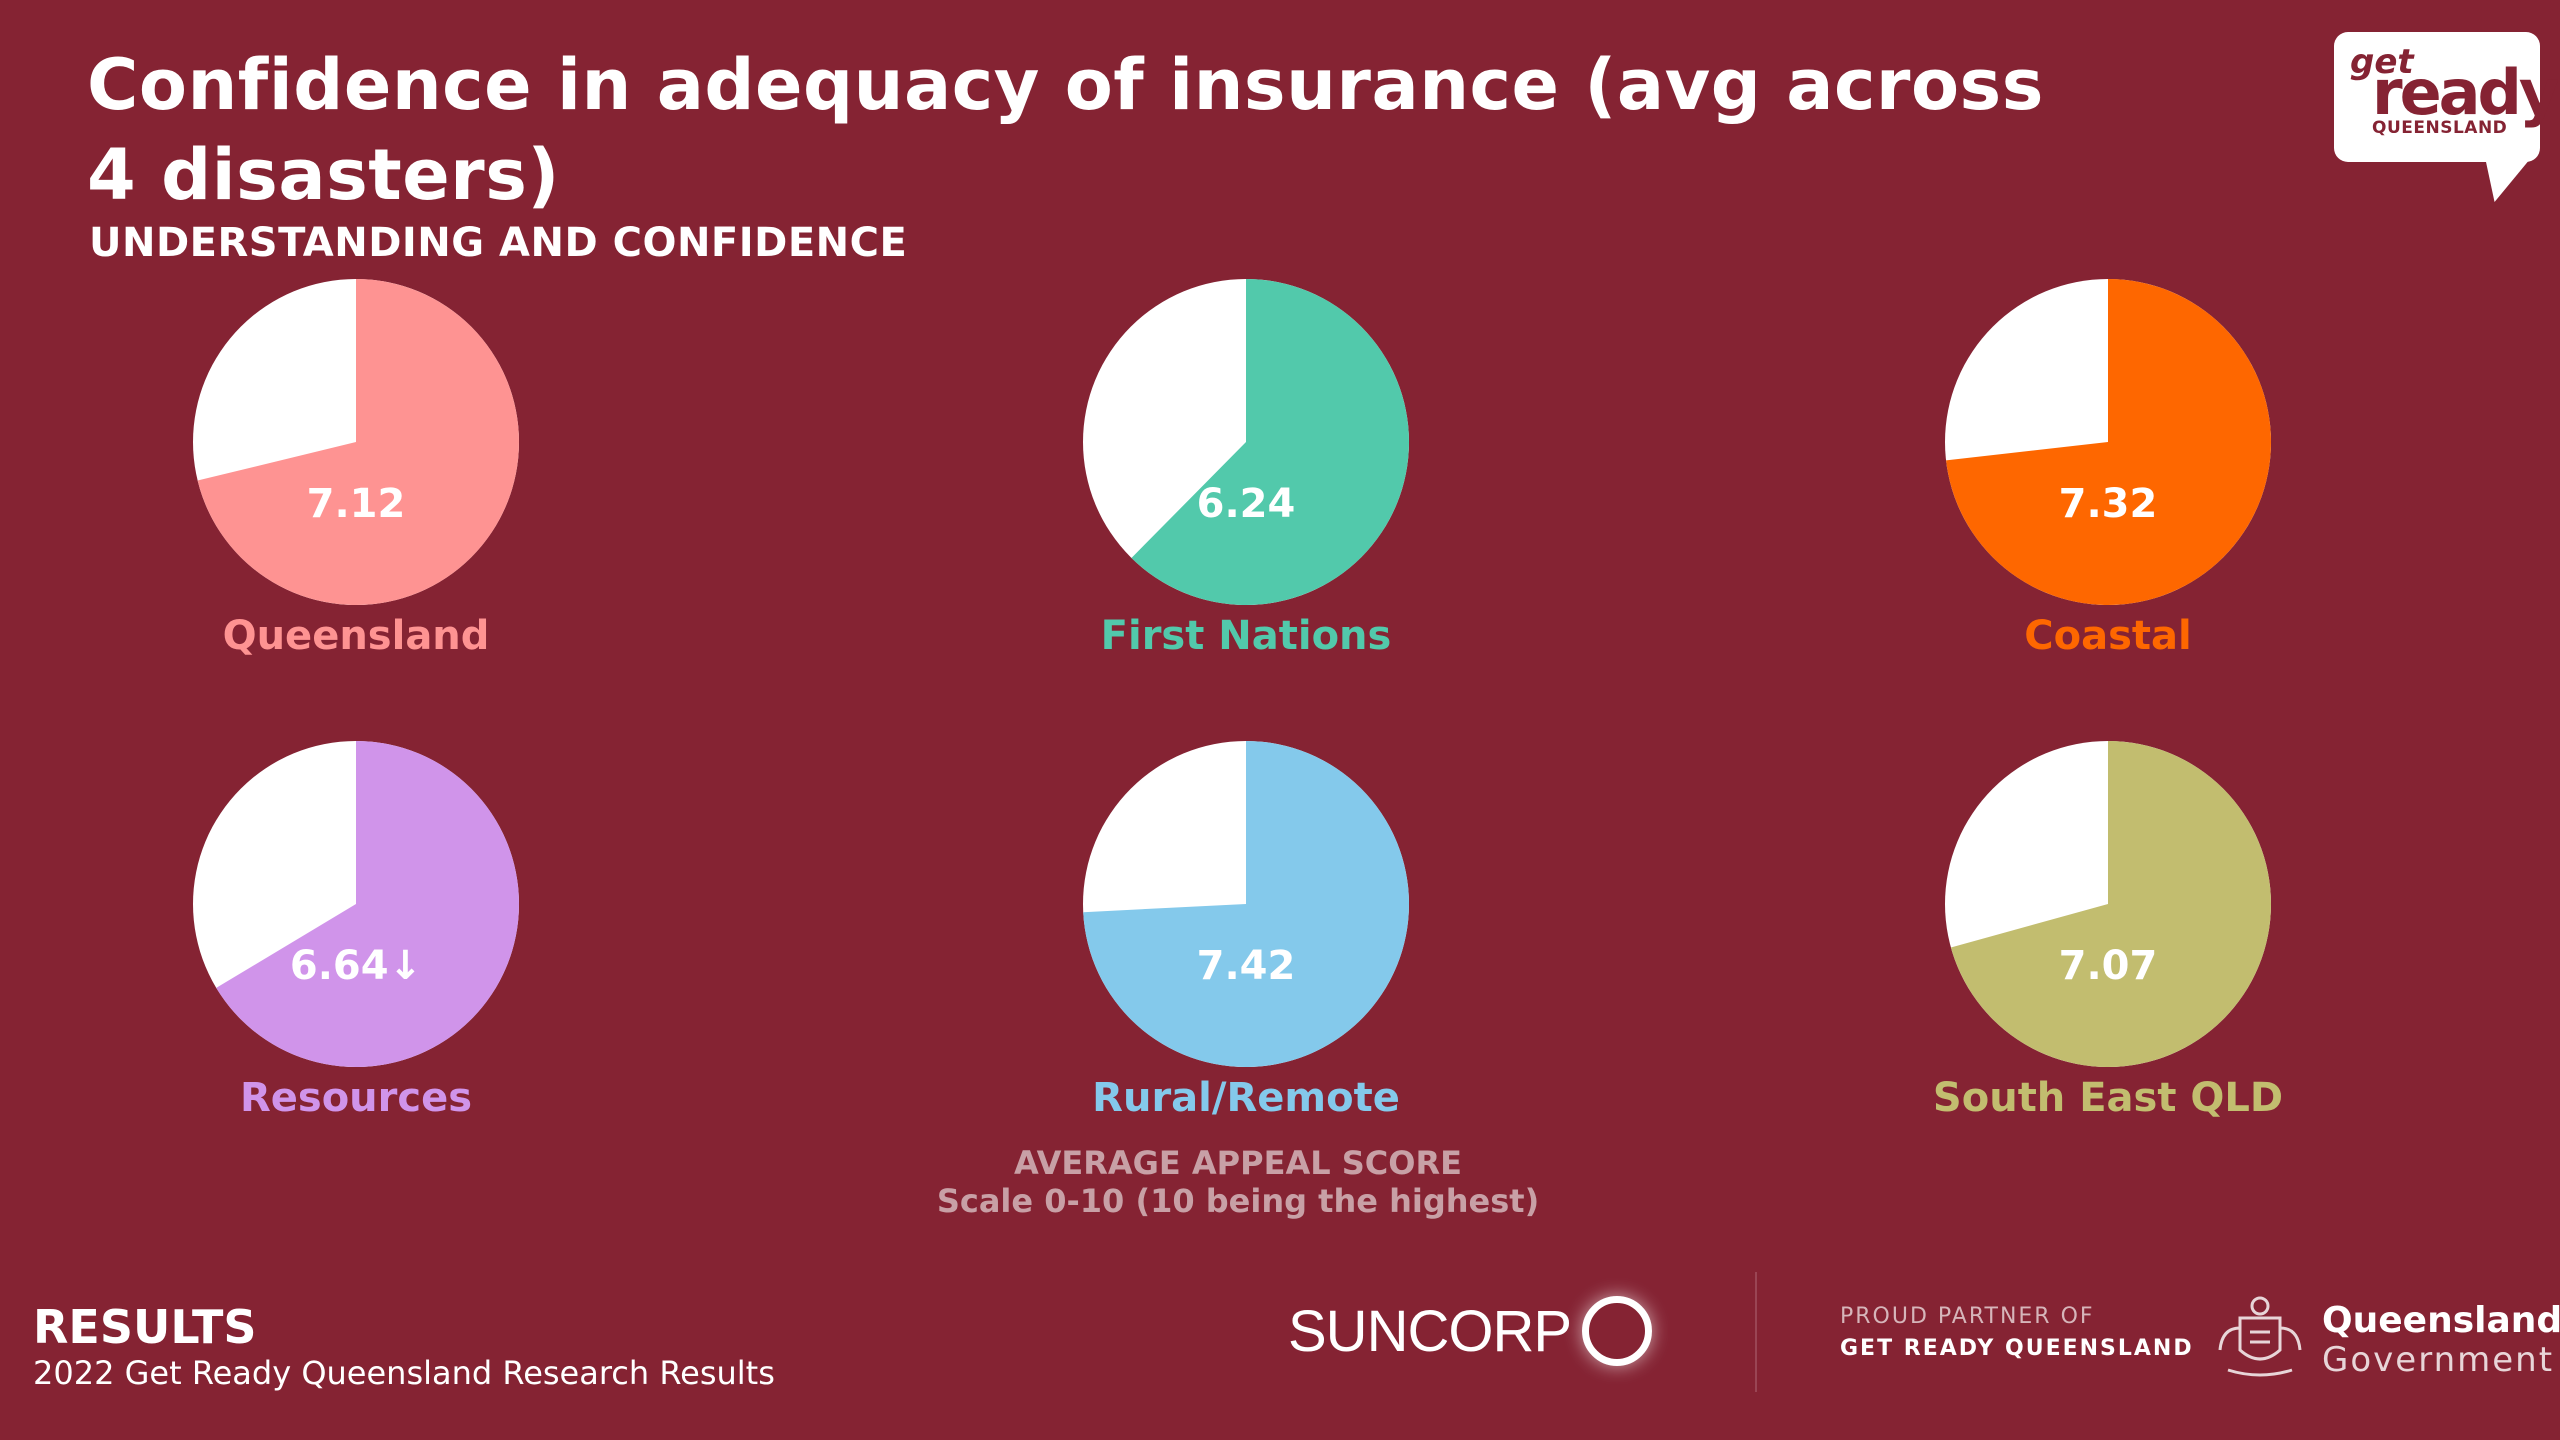  I want to click on pie-category-label: South East QLD, so click(2108, 1098).